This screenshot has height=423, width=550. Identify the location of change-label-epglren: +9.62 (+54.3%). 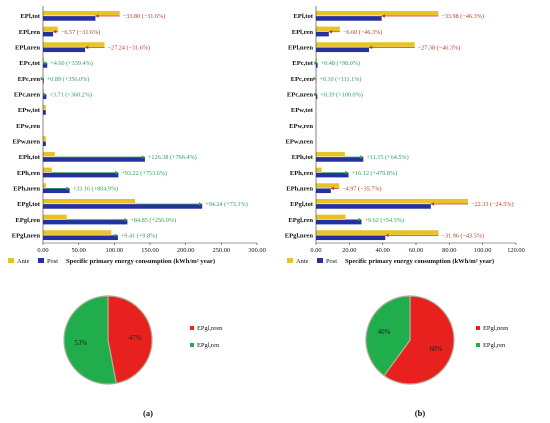
(384, 220).